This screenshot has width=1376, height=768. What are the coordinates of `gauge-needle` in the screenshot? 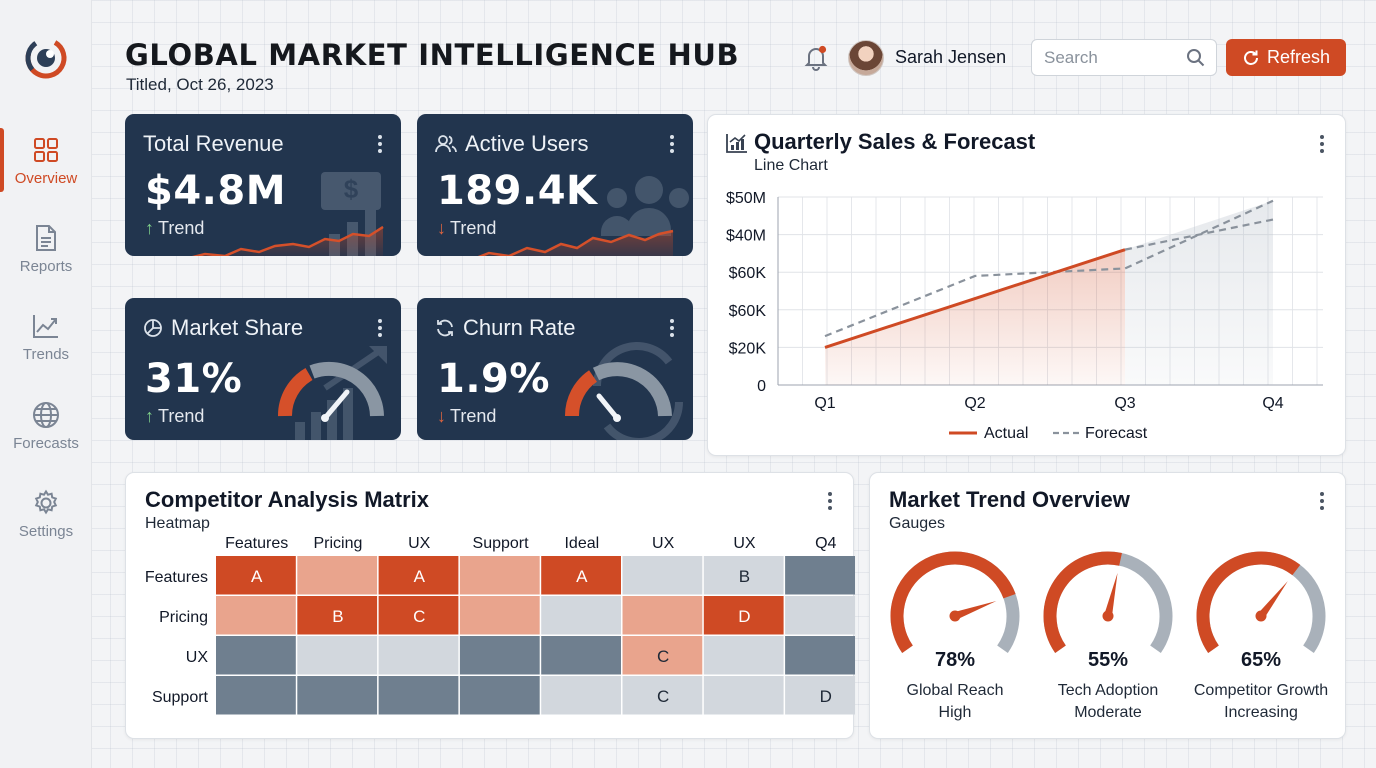 It's located at (975, 610).